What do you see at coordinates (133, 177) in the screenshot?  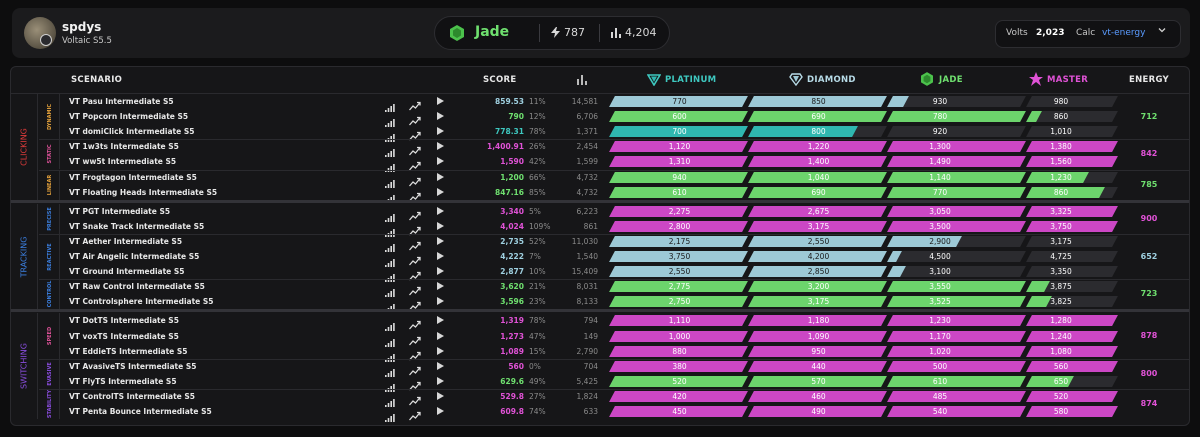 I see `scenario-name: VT Frogtagon Intermediate S5` at bounding box center [133, 177].